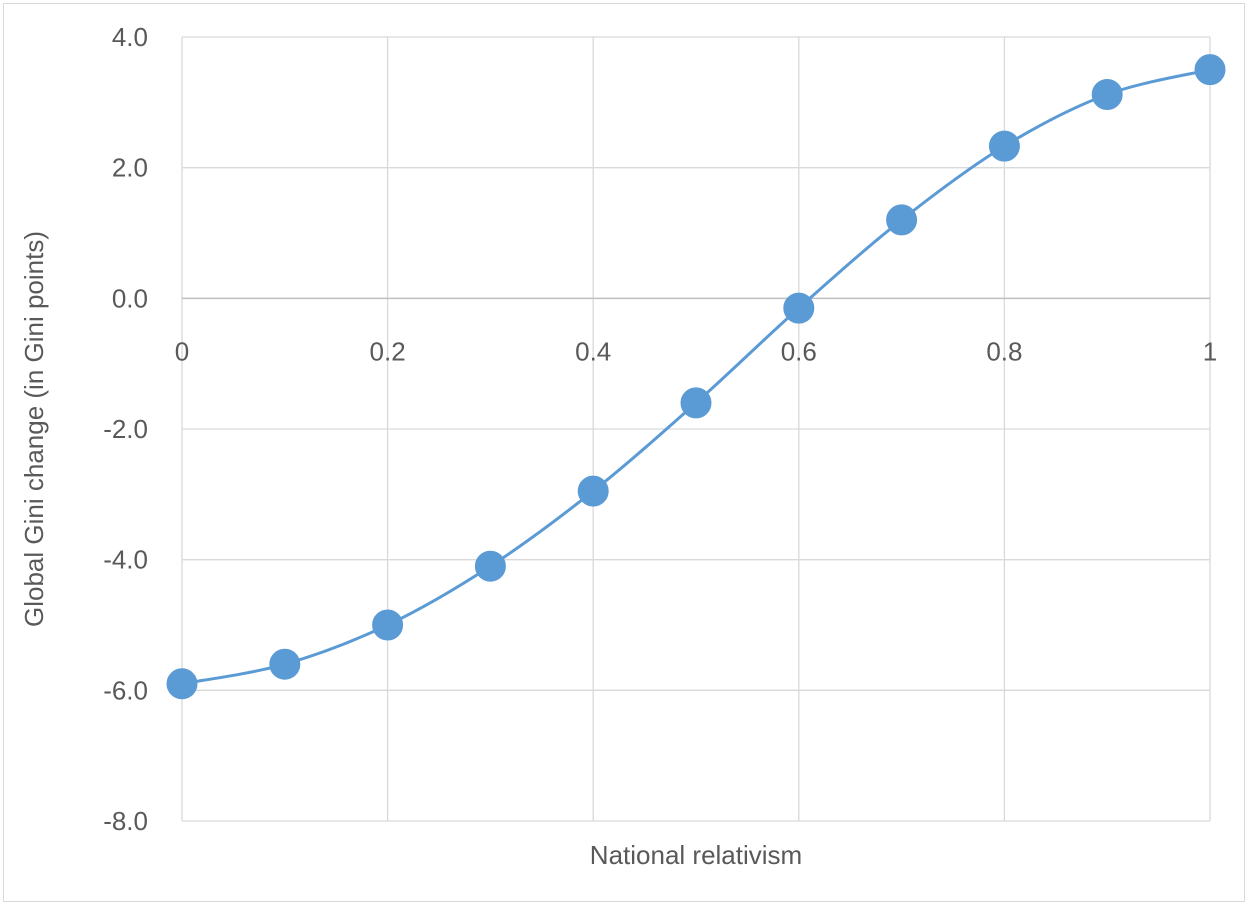 The image size is (1250, 907). What do you see at coordinates (593, 351) in the screenshot?
I see `x-tick-label: 0.4` at bounding box center [593, 351].